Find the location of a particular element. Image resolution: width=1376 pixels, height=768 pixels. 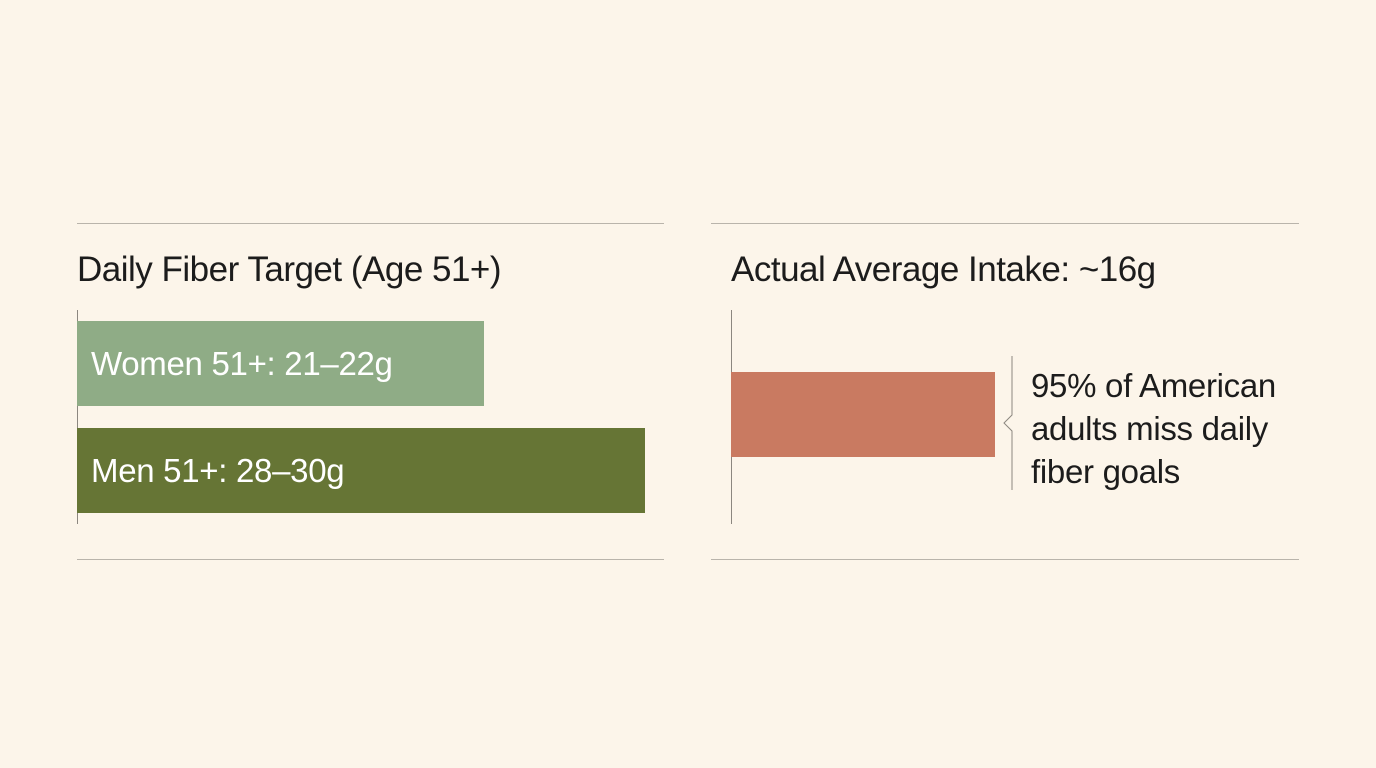

actual-intake-title: Actual Average Intake: ~16g is located at coordinates (943, 269).